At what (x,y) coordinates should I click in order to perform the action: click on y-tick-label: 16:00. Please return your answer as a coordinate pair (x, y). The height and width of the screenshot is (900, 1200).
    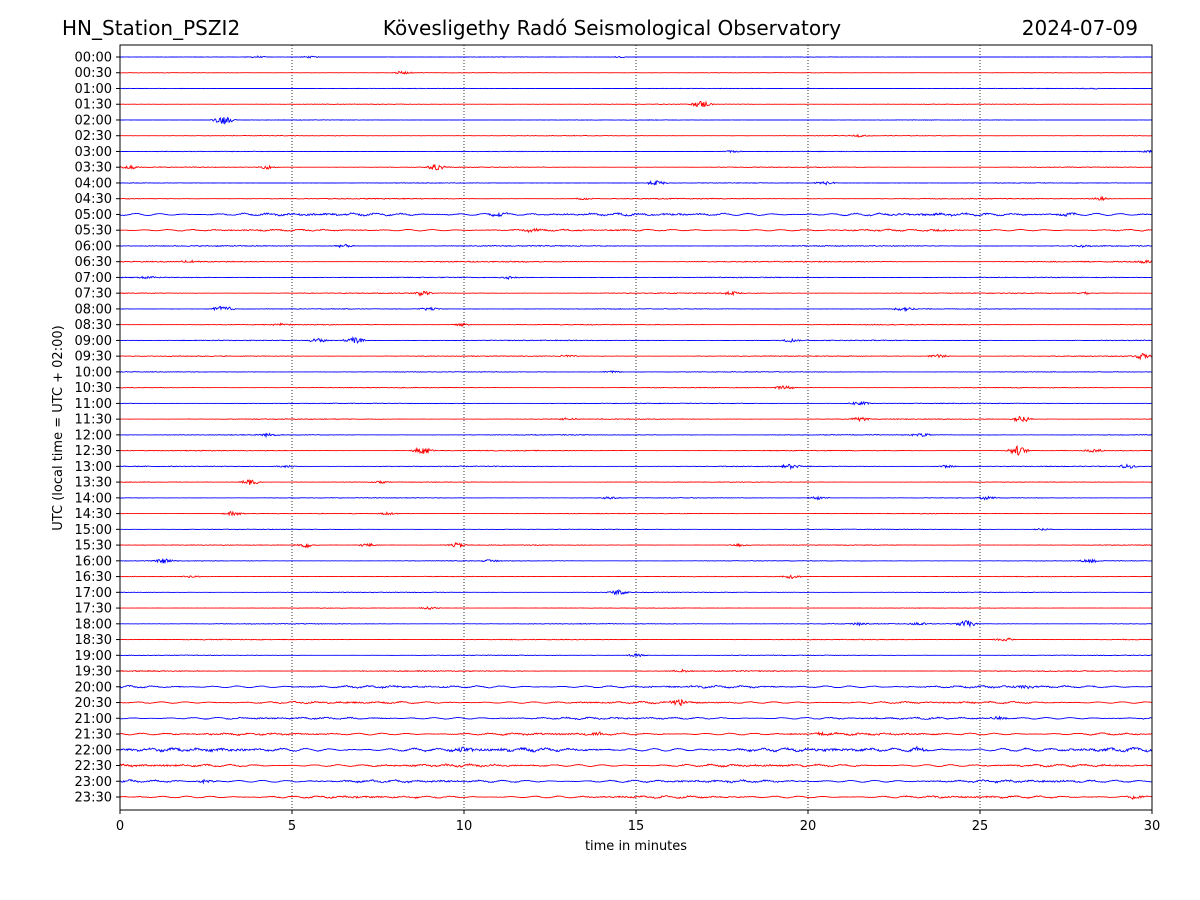
    Looking at the image, I should click on (93, 561).